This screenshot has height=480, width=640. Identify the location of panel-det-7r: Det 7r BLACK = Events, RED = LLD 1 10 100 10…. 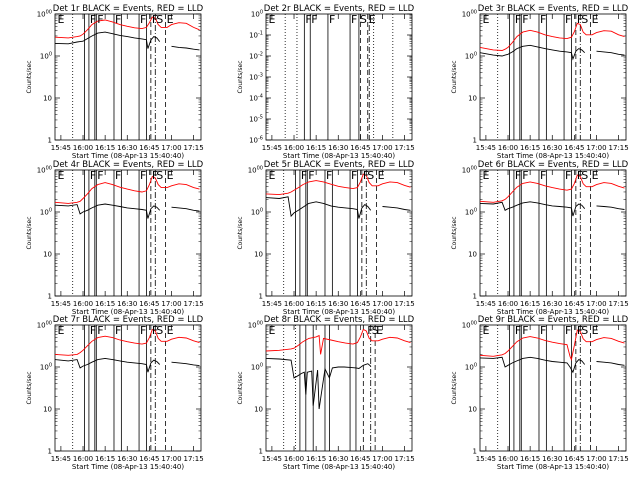
(115, 393).